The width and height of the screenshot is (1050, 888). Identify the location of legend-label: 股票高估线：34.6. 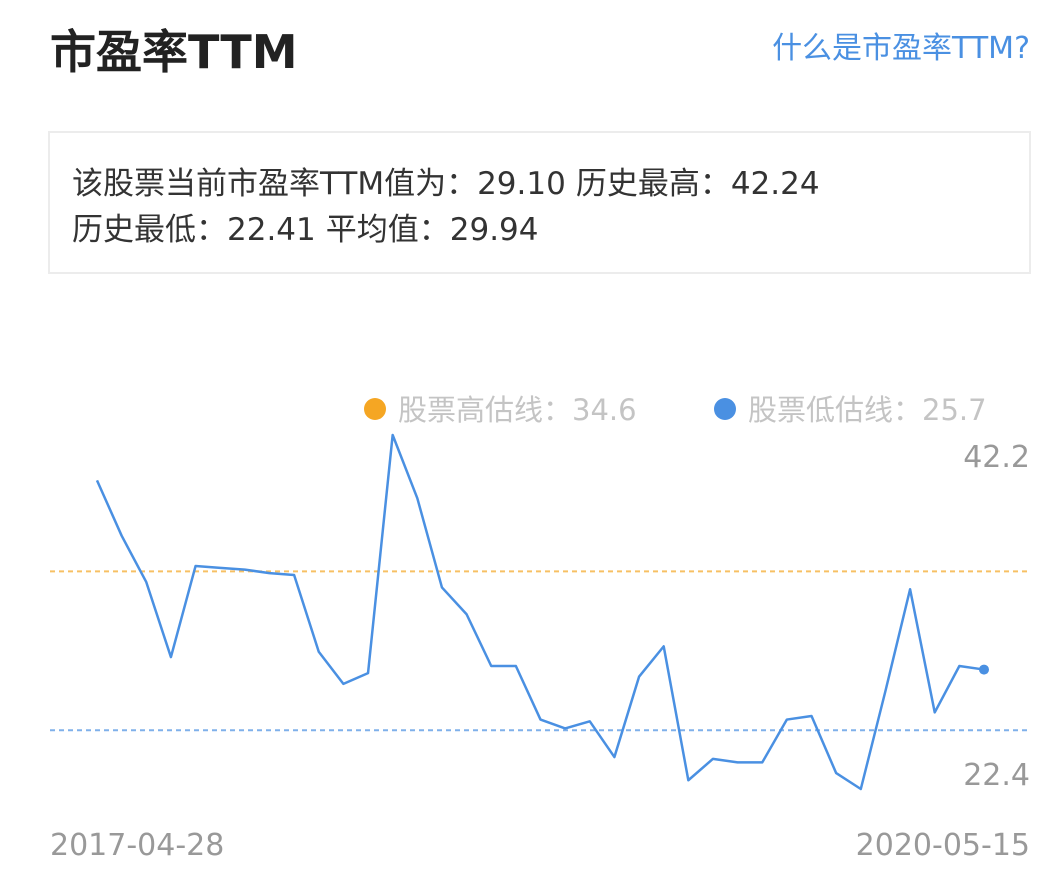
(517, 410).